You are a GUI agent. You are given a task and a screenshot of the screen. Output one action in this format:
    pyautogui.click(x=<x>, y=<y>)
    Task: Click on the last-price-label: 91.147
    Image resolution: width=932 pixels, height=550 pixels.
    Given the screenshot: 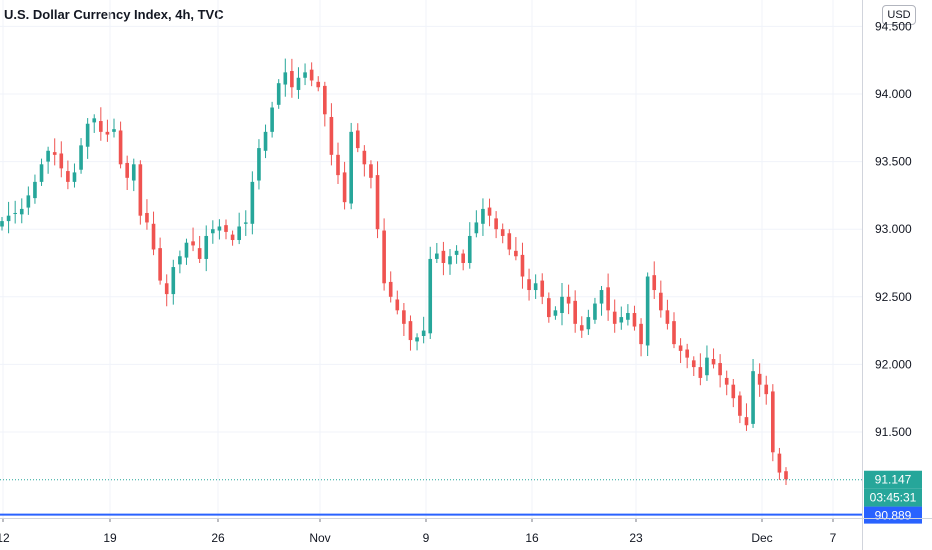 What is the action you would take?
    pyautogui.click(x=893, y=480)
    